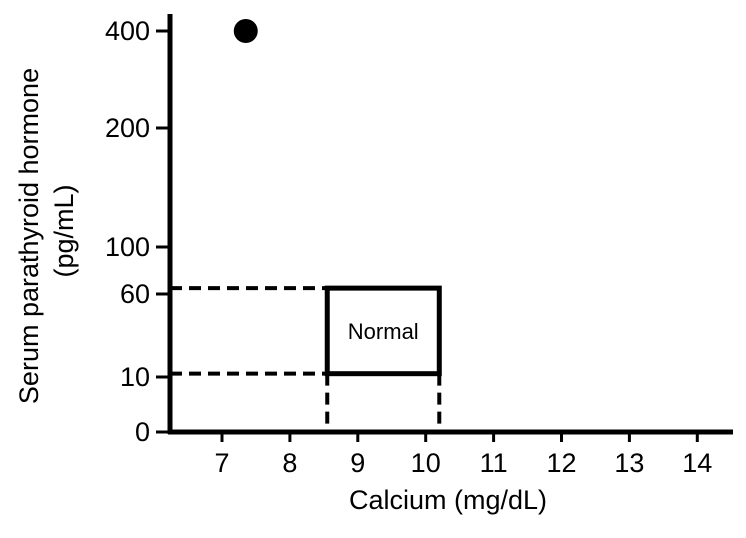  Describe the element at coordinates (629, 463) in the screenshot. I see `x-tick-label: 13` at that location.